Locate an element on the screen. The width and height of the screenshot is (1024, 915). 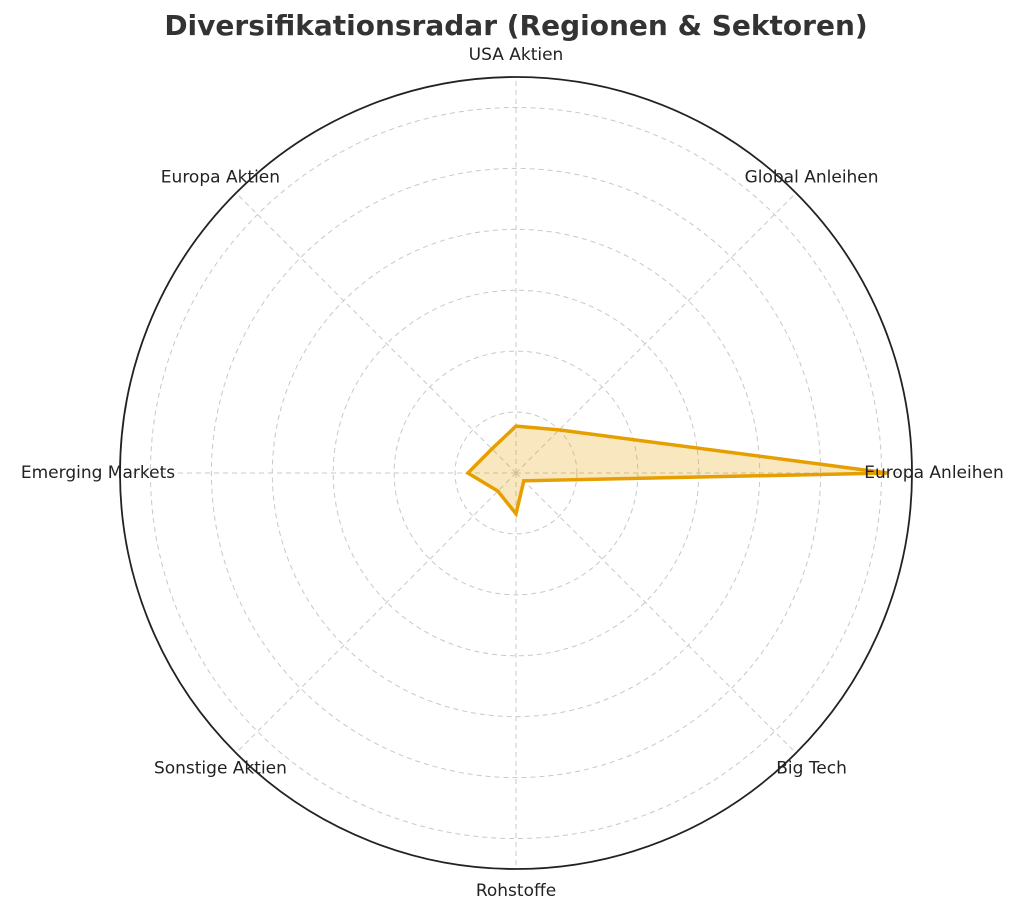
axis-label: Europa Aktien is located at coordinates (220, 177).